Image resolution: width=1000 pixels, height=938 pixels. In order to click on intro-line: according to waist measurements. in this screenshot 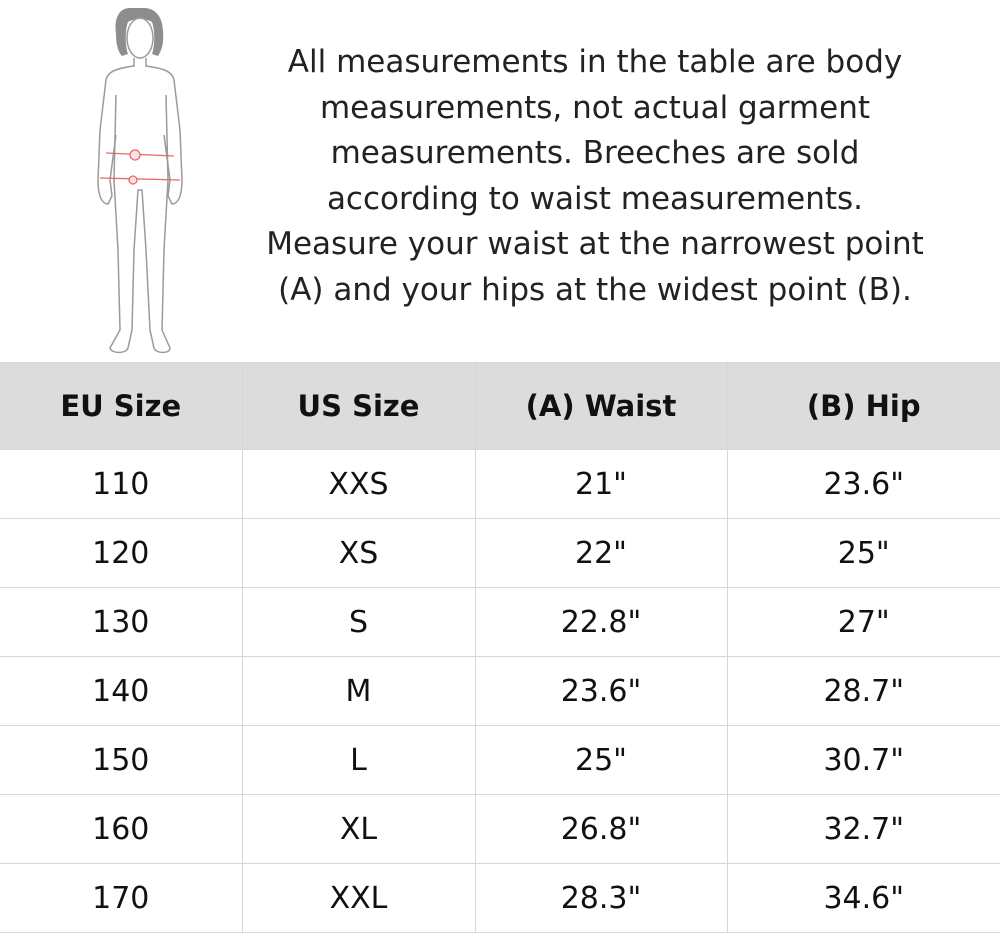, I will do `click(595, 198)`.